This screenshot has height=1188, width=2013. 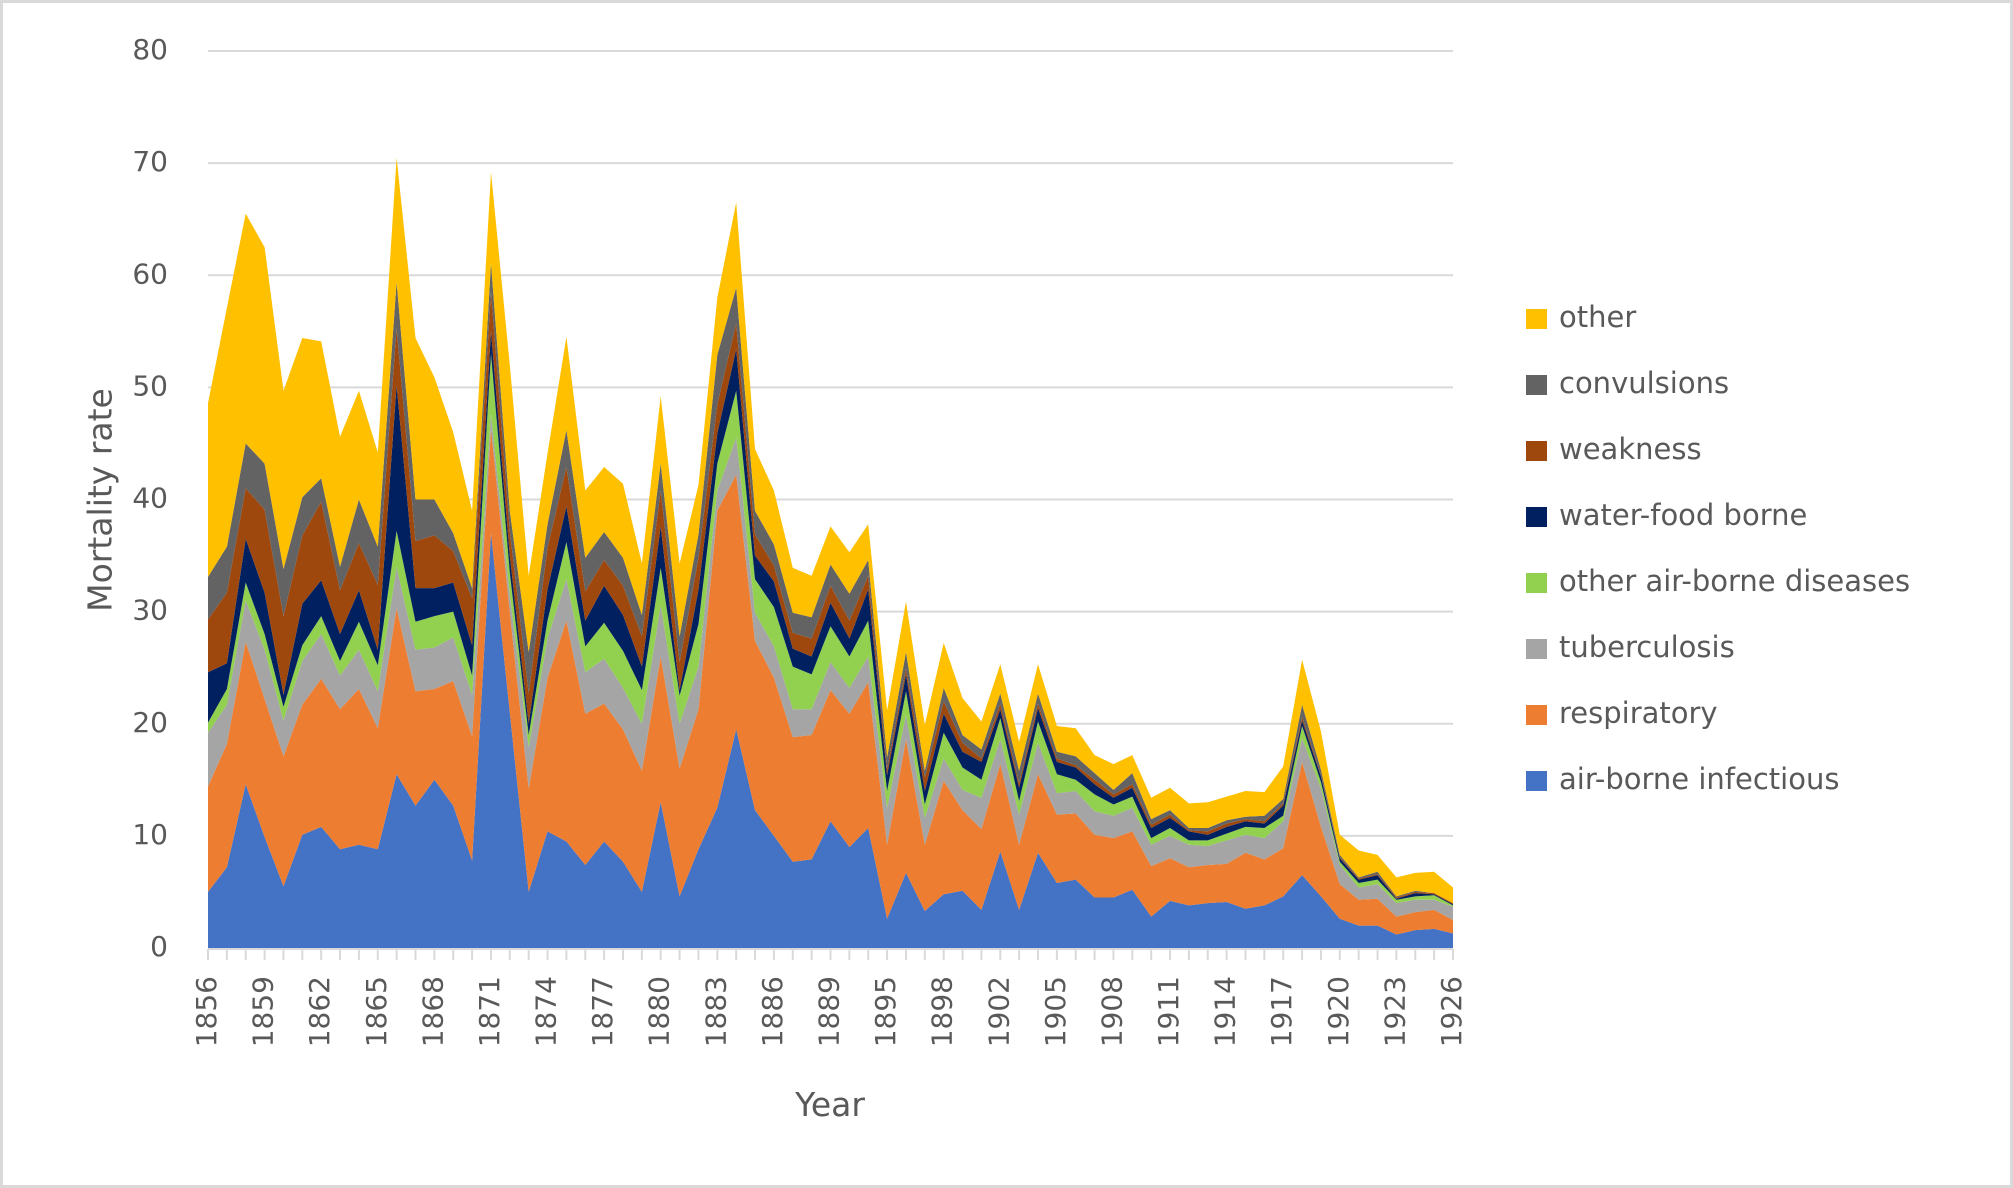 I want to click on x-tick-label: 1911, so click(x=1168, y=1011).